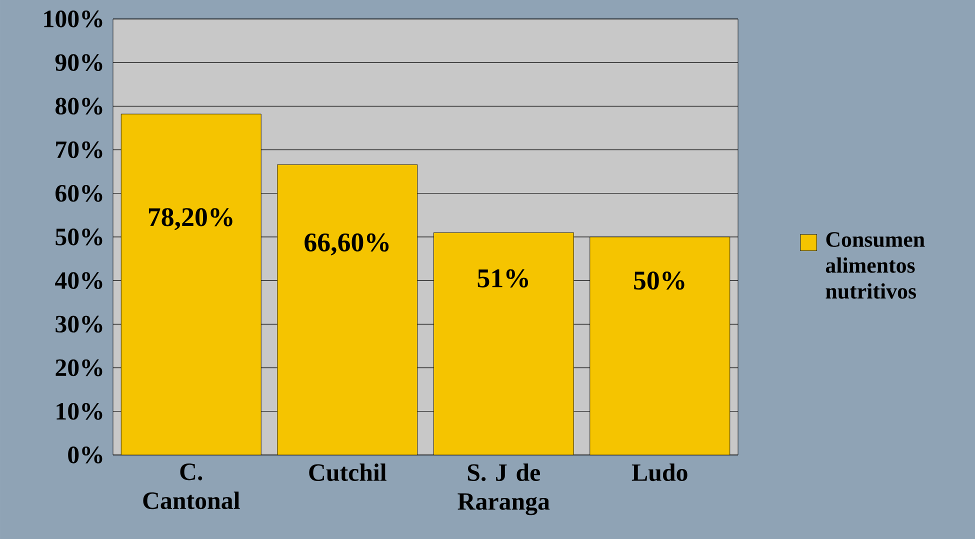  Describe the element at coordinates (79, 367) in the screenshot. I see `y-tick-label: 20%` at that location.